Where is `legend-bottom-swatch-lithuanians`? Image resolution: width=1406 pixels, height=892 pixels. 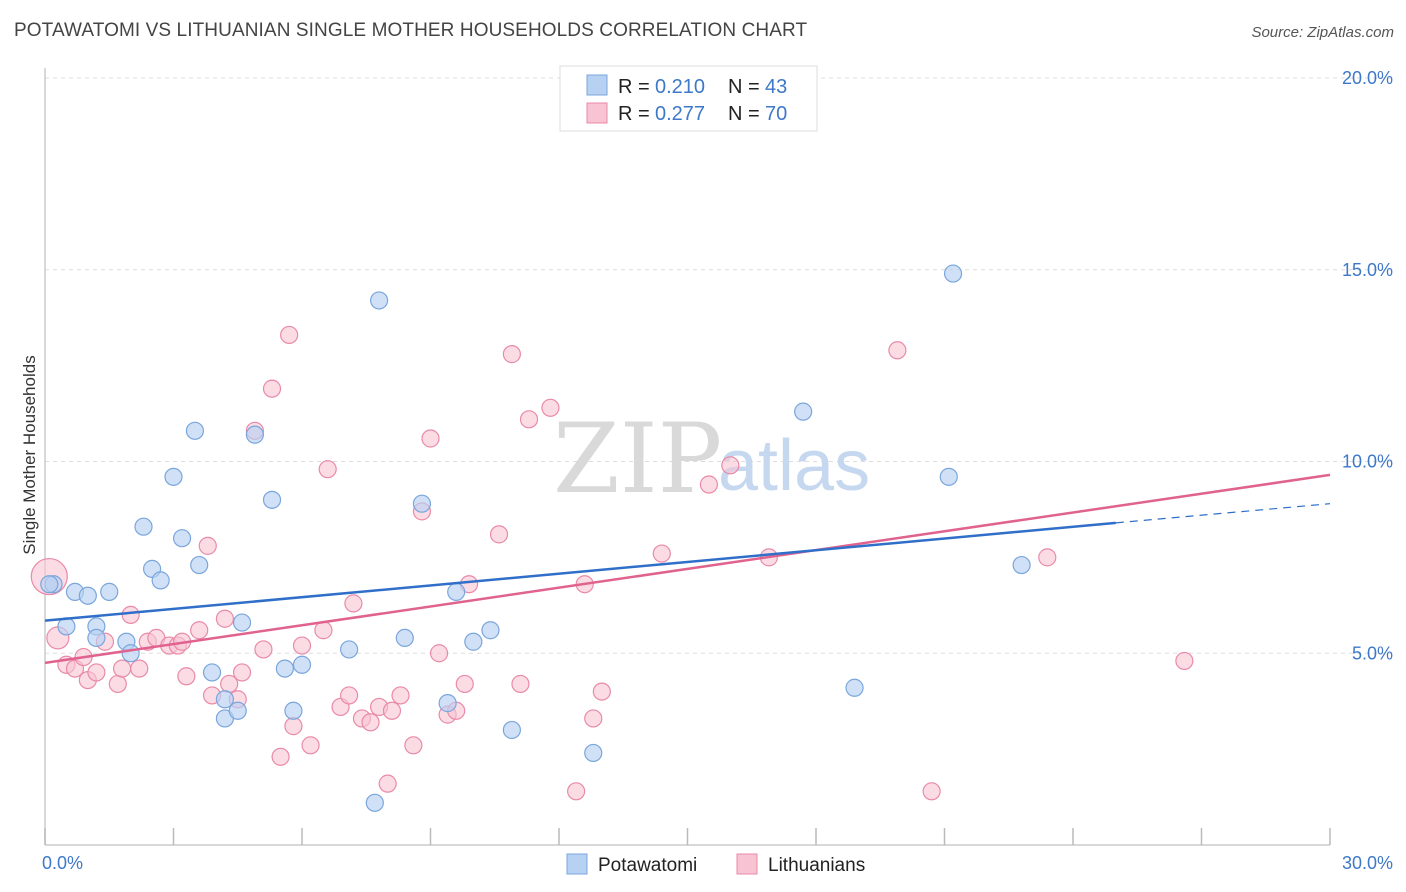 legend-bottom-swatch-lithuanians is located at coordinates (747, 864).